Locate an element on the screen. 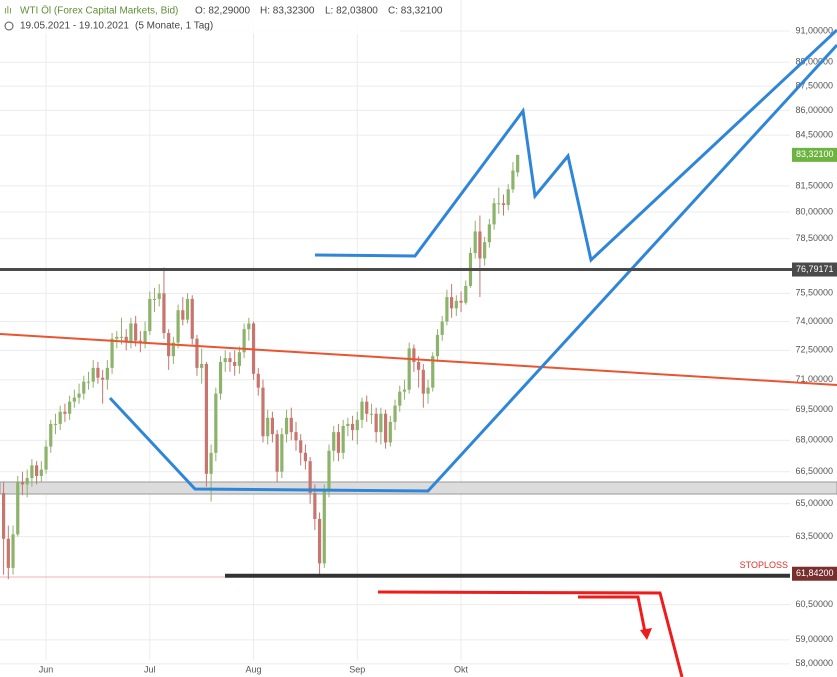  clock-icon is located at coordinates (9, 26).